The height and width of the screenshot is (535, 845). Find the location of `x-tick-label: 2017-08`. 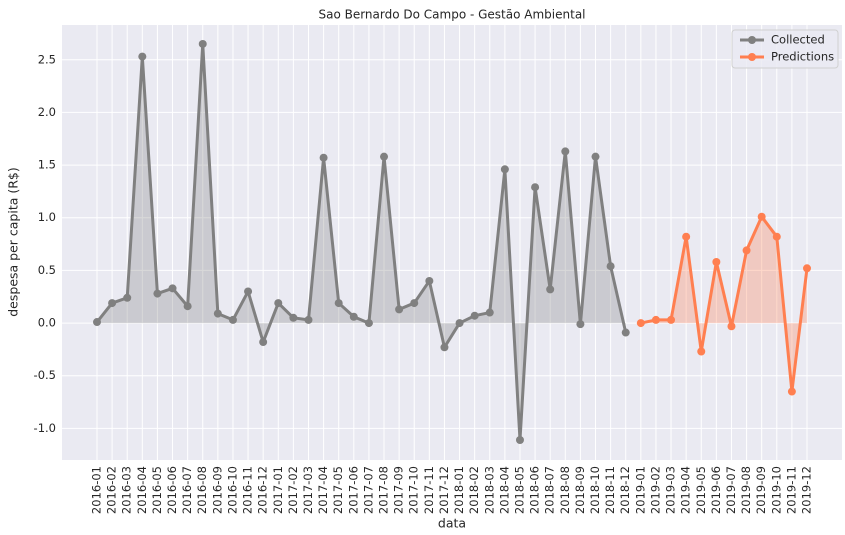

x-tick-label: 2017-08 is located at coordinates (384, 490).